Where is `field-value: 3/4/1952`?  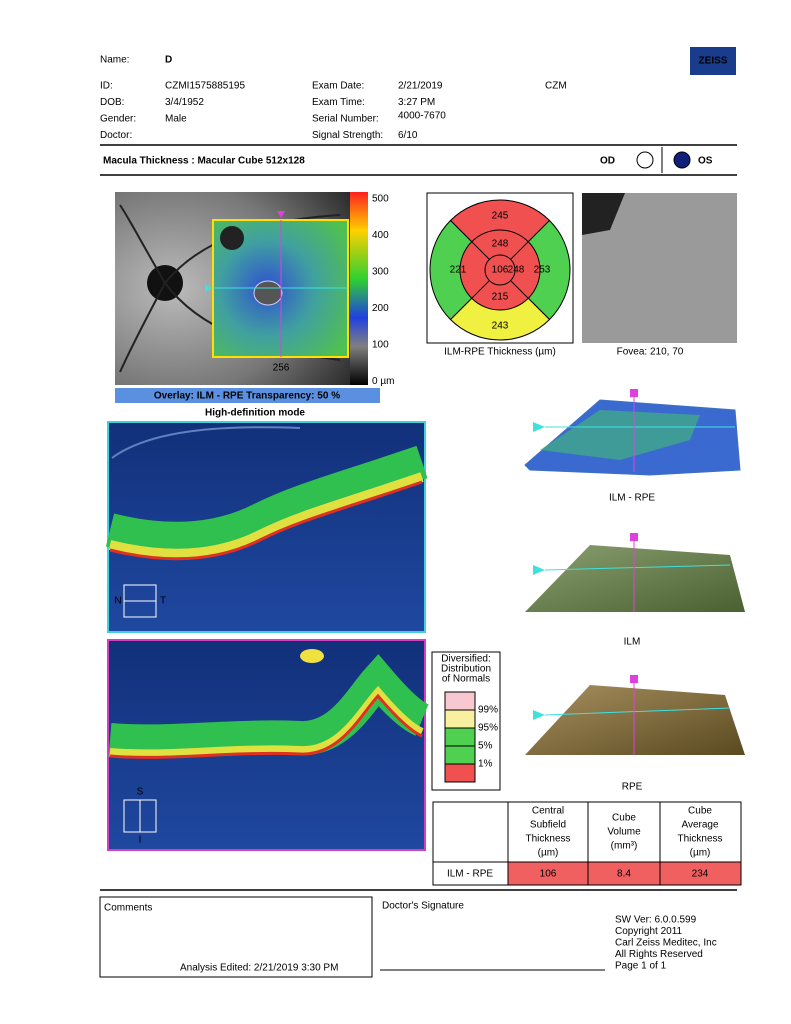
field-value: 3/4/1952 is located at coordinates (184, 102).